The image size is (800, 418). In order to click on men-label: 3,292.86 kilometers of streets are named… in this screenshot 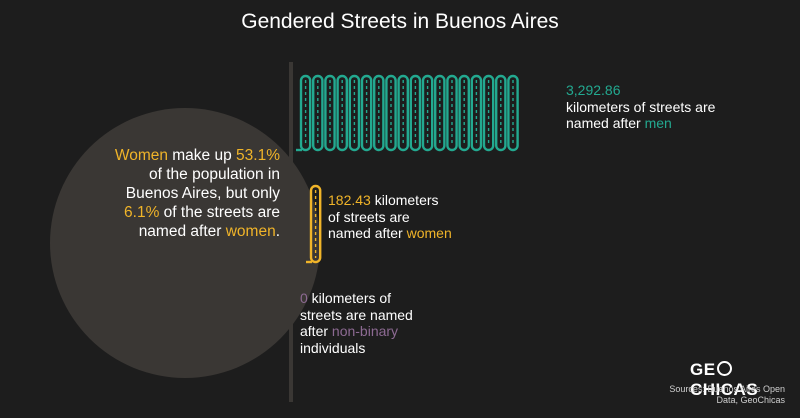, I will do `click(641, 107)`.